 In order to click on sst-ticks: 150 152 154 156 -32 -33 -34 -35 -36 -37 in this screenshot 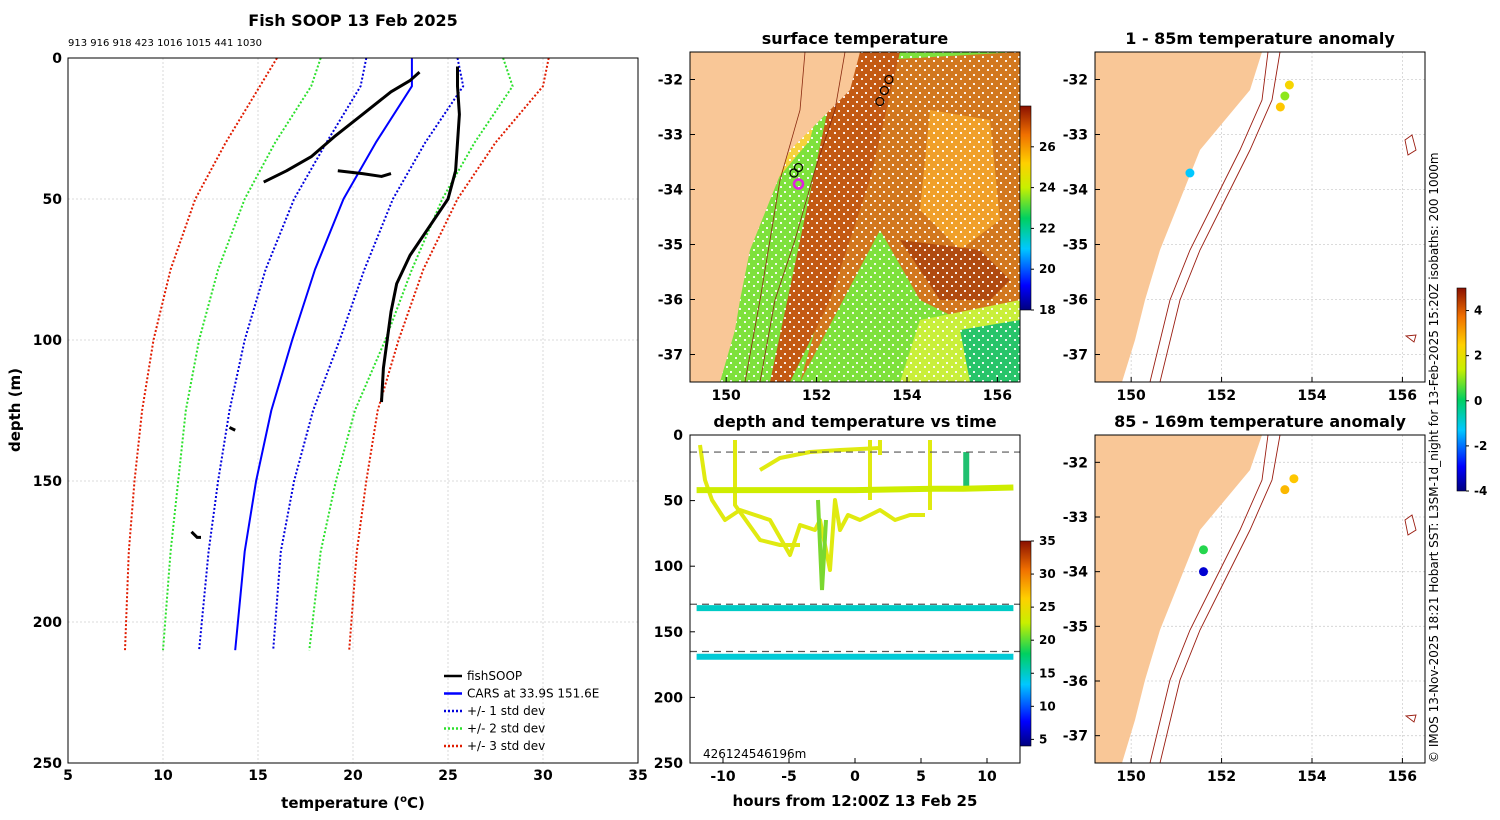, I will do `click(835, 239)`.